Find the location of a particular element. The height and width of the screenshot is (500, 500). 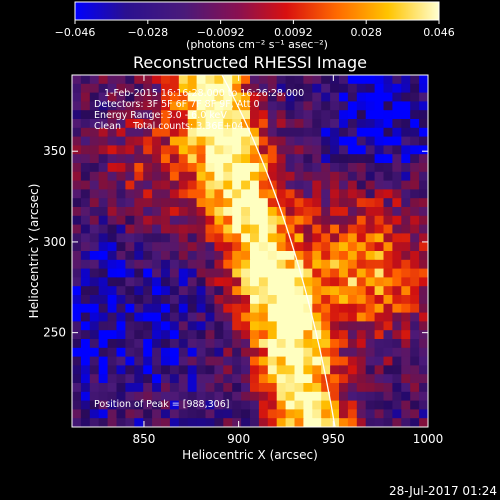

x-tick-label: 950 is located at coordinates (333, 439).